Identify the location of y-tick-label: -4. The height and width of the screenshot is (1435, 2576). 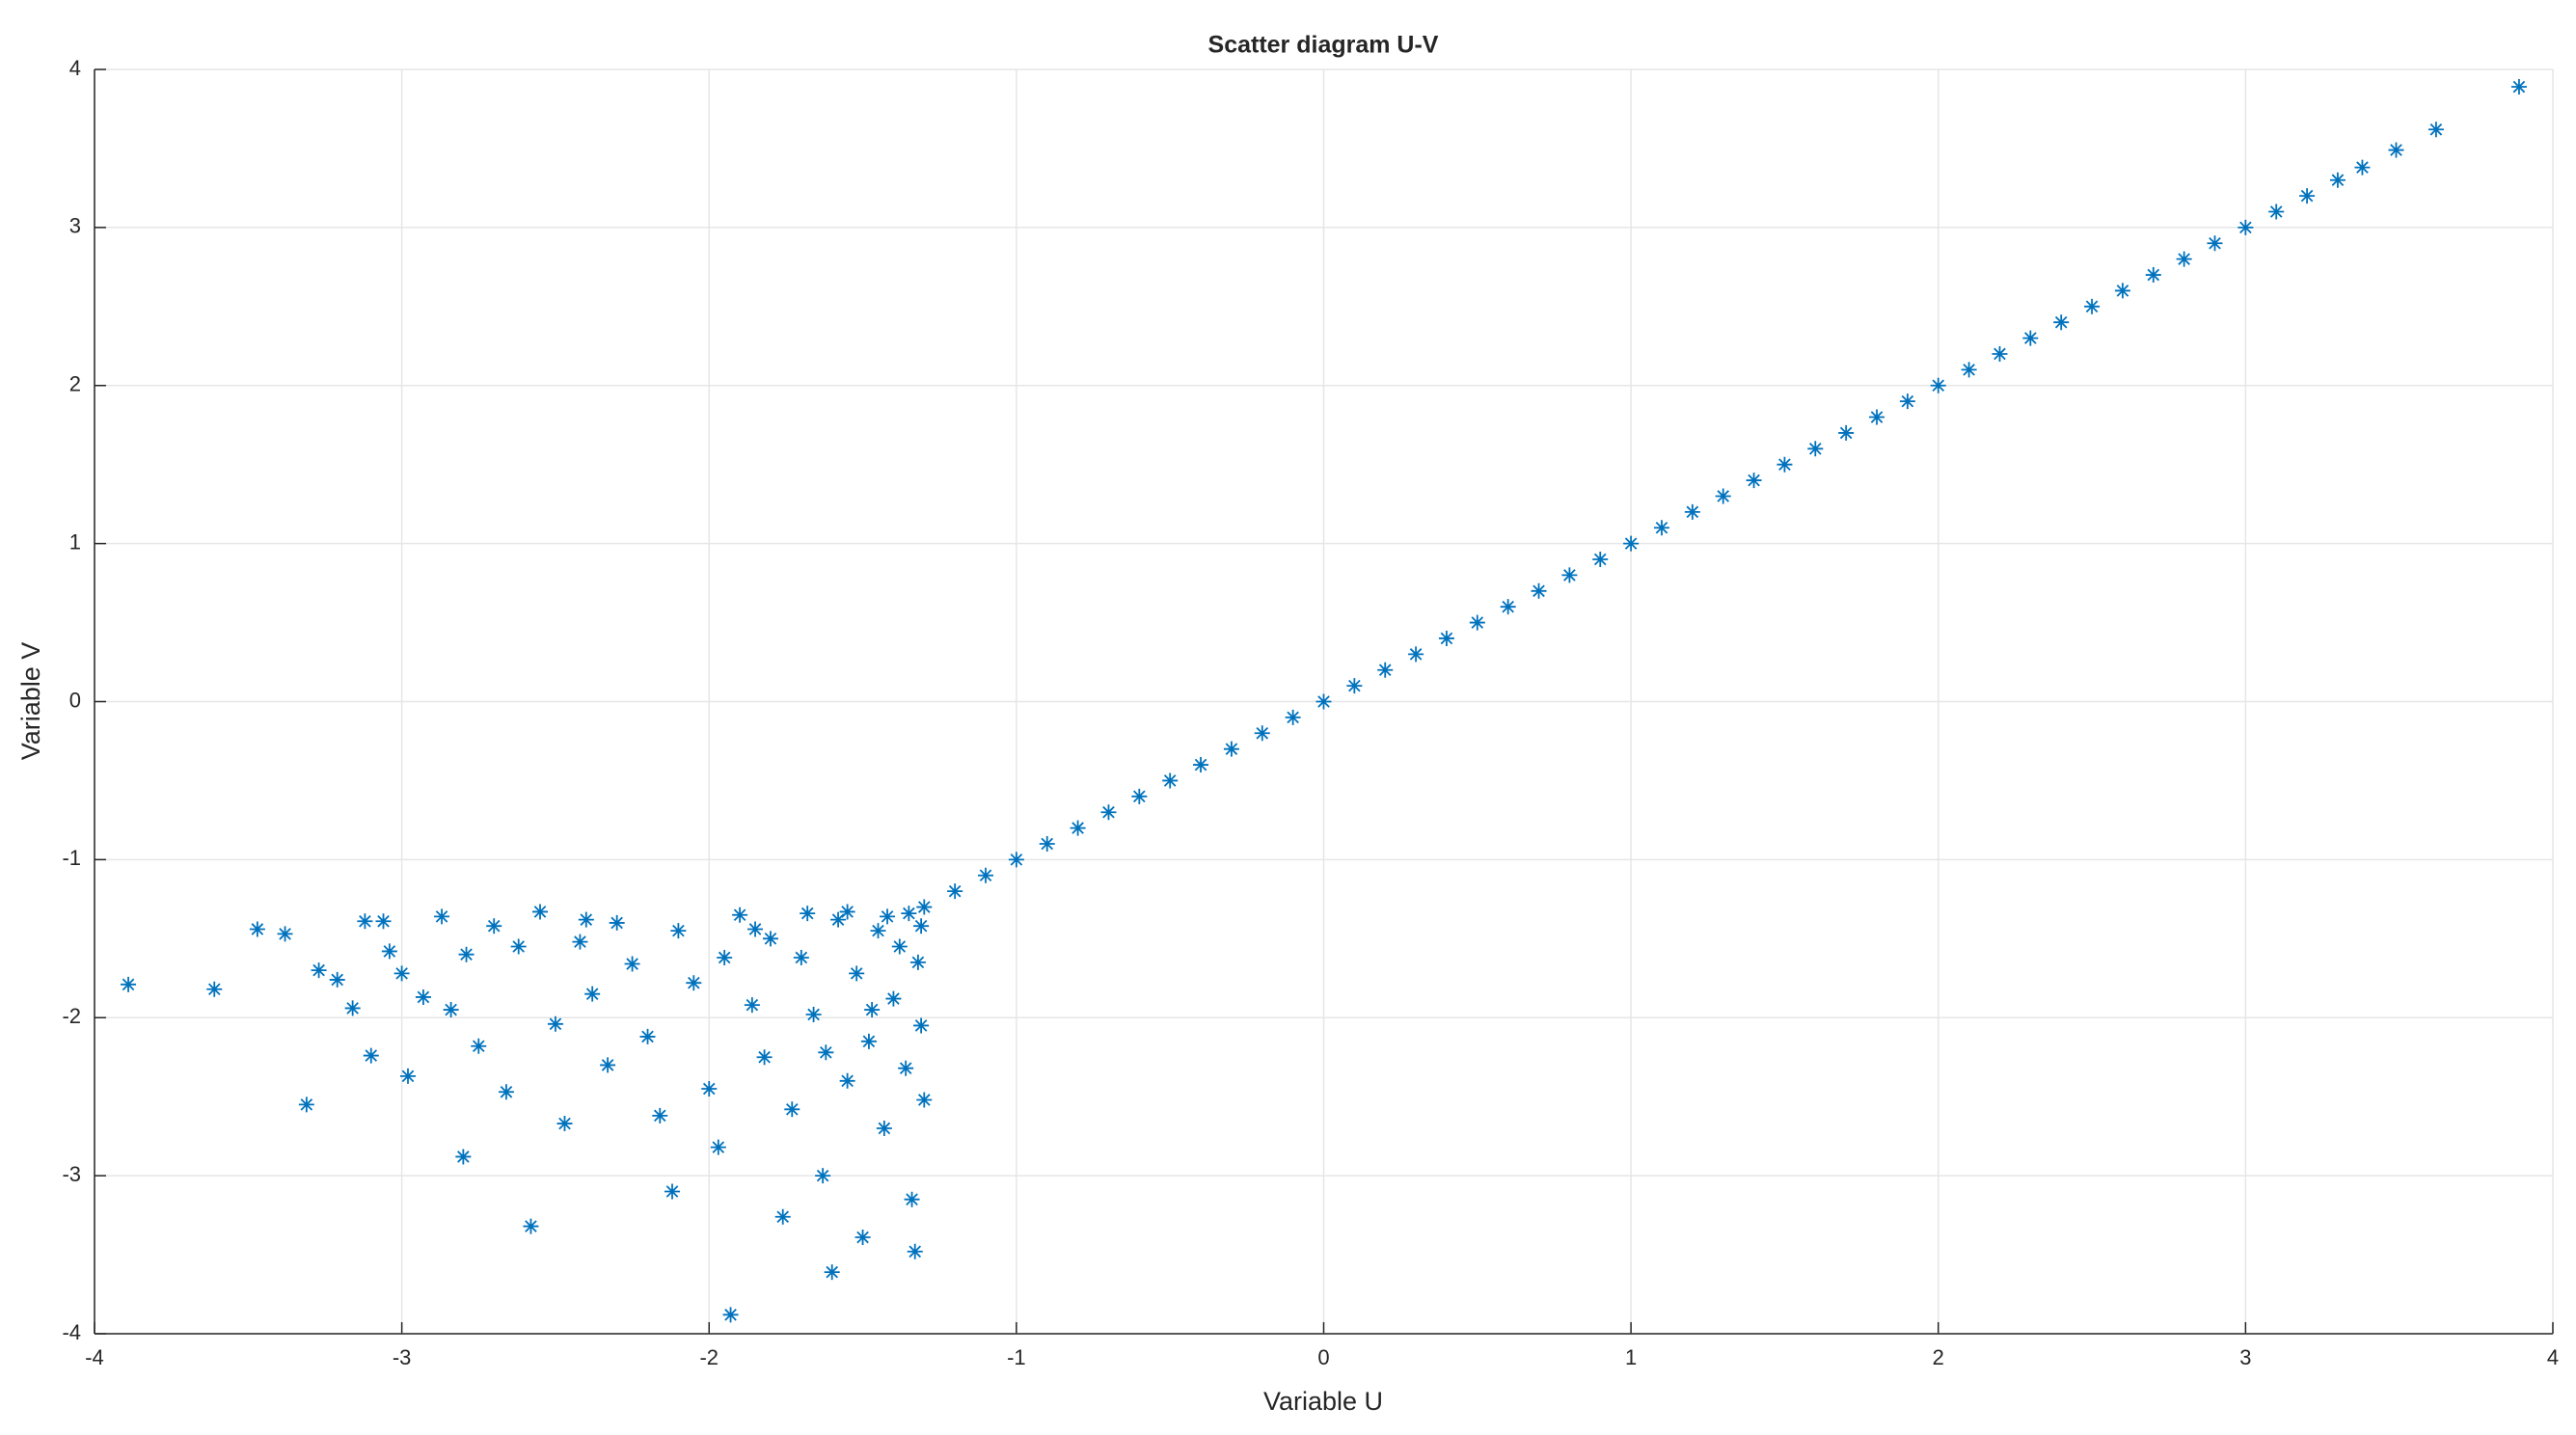
(71, 1332).